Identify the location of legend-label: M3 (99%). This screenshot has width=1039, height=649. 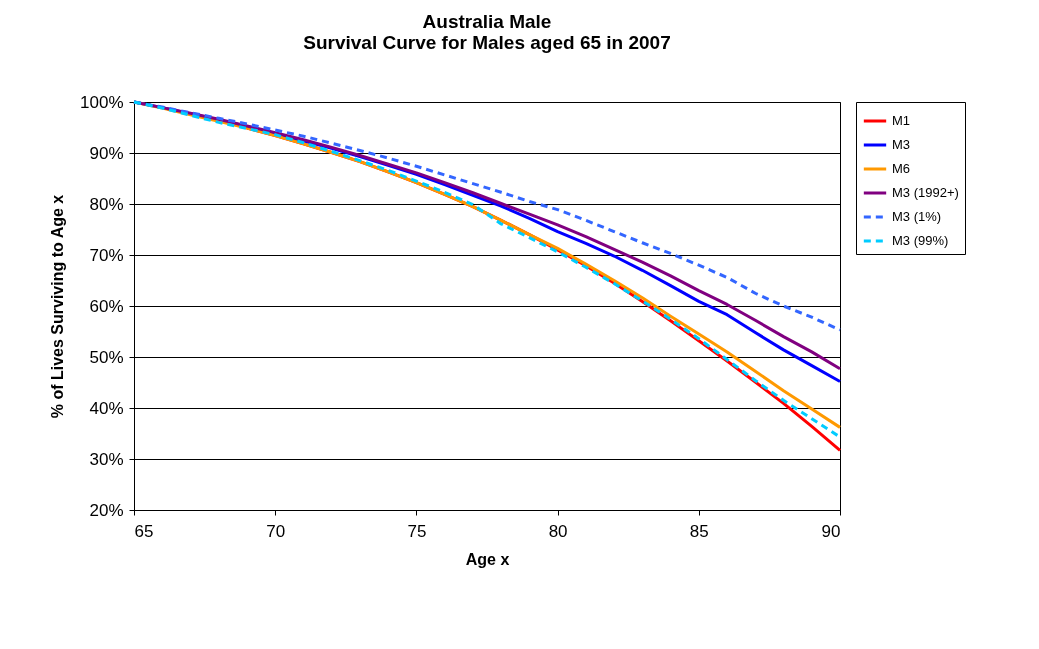
(920, 240).